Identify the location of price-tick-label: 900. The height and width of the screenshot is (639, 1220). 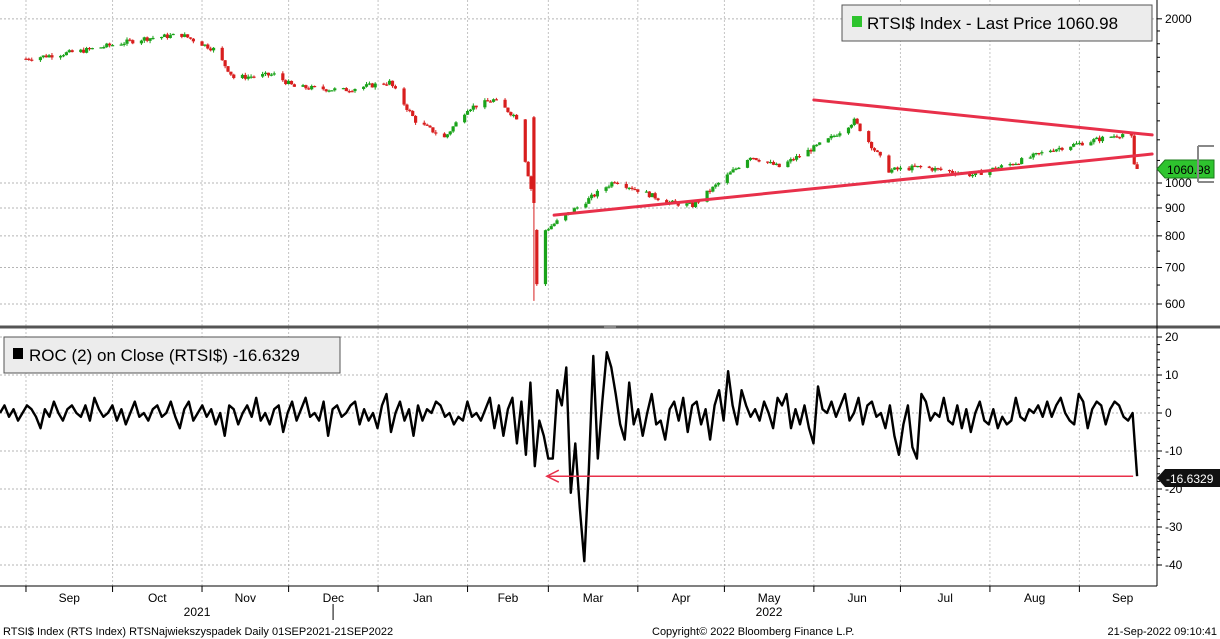
(1175, 208).